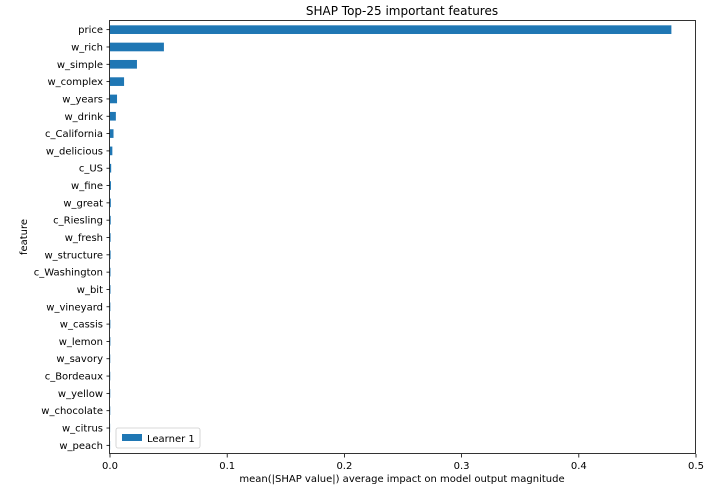  Describe the element at coordinates (87, 47) in the screenshot. I see `y-tick-label: w_rich` at that location.